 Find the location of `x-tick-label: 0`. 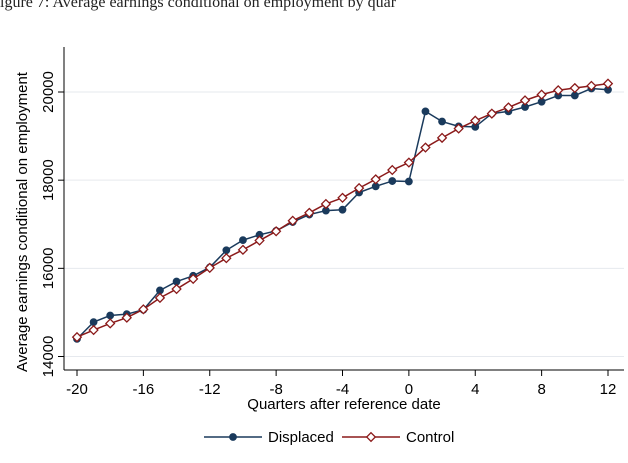

x-tick-label: 0 is located at coordinates (409, 389).